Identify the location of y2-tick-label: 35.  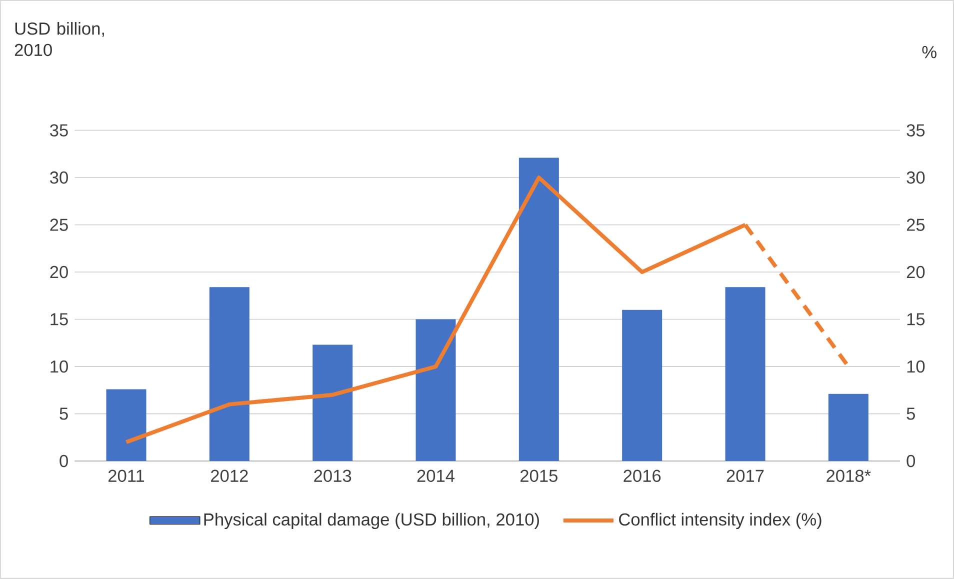
(915, 130).